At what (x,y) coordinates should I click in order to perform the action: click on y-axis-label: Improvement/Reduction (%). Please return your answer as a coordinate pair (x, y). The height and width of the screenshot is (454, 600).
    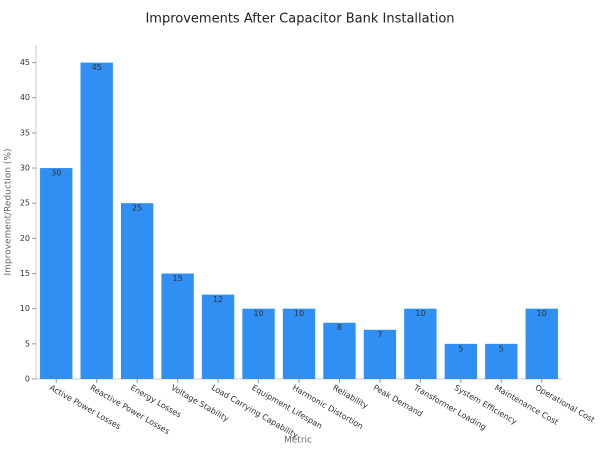
    Looking at the image, I should click on (9, 211).